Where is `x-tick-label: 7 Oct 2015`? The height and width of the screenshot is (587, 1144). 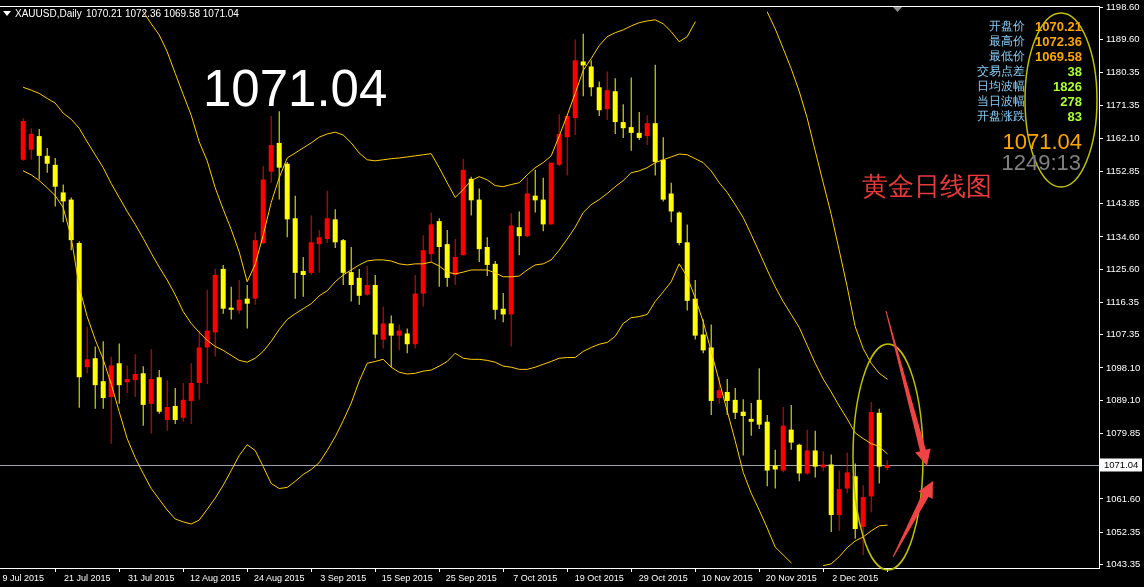
x-tick-label: 7 Oct 2015 is located at coordinates (535, 577).